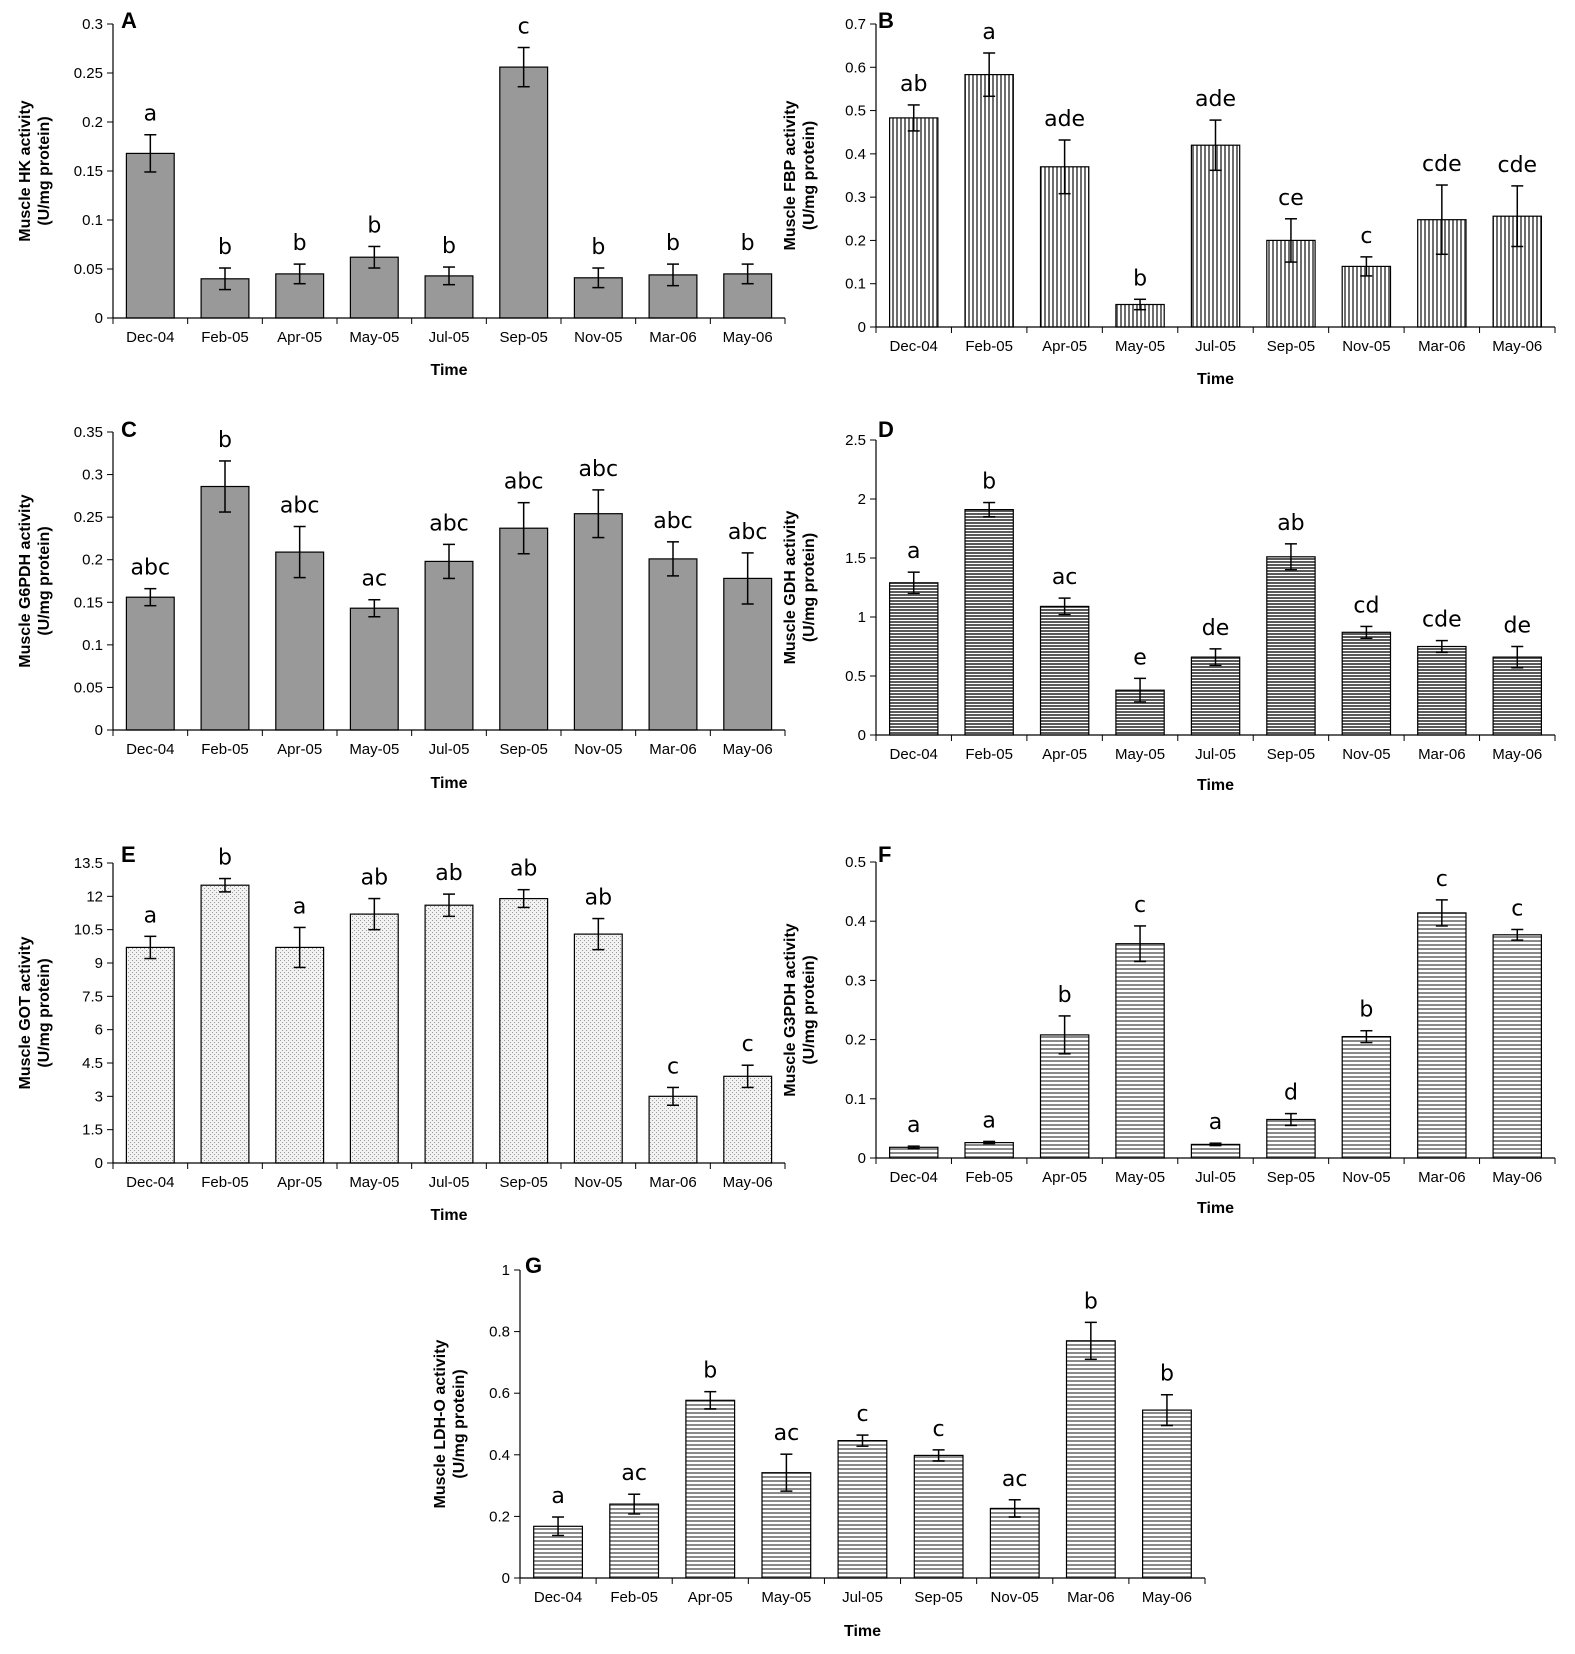 Image resolution: width=1575 pixels, height=1654 pixels. I want to click on y-tick-label: 1.5, so click(855, 558).